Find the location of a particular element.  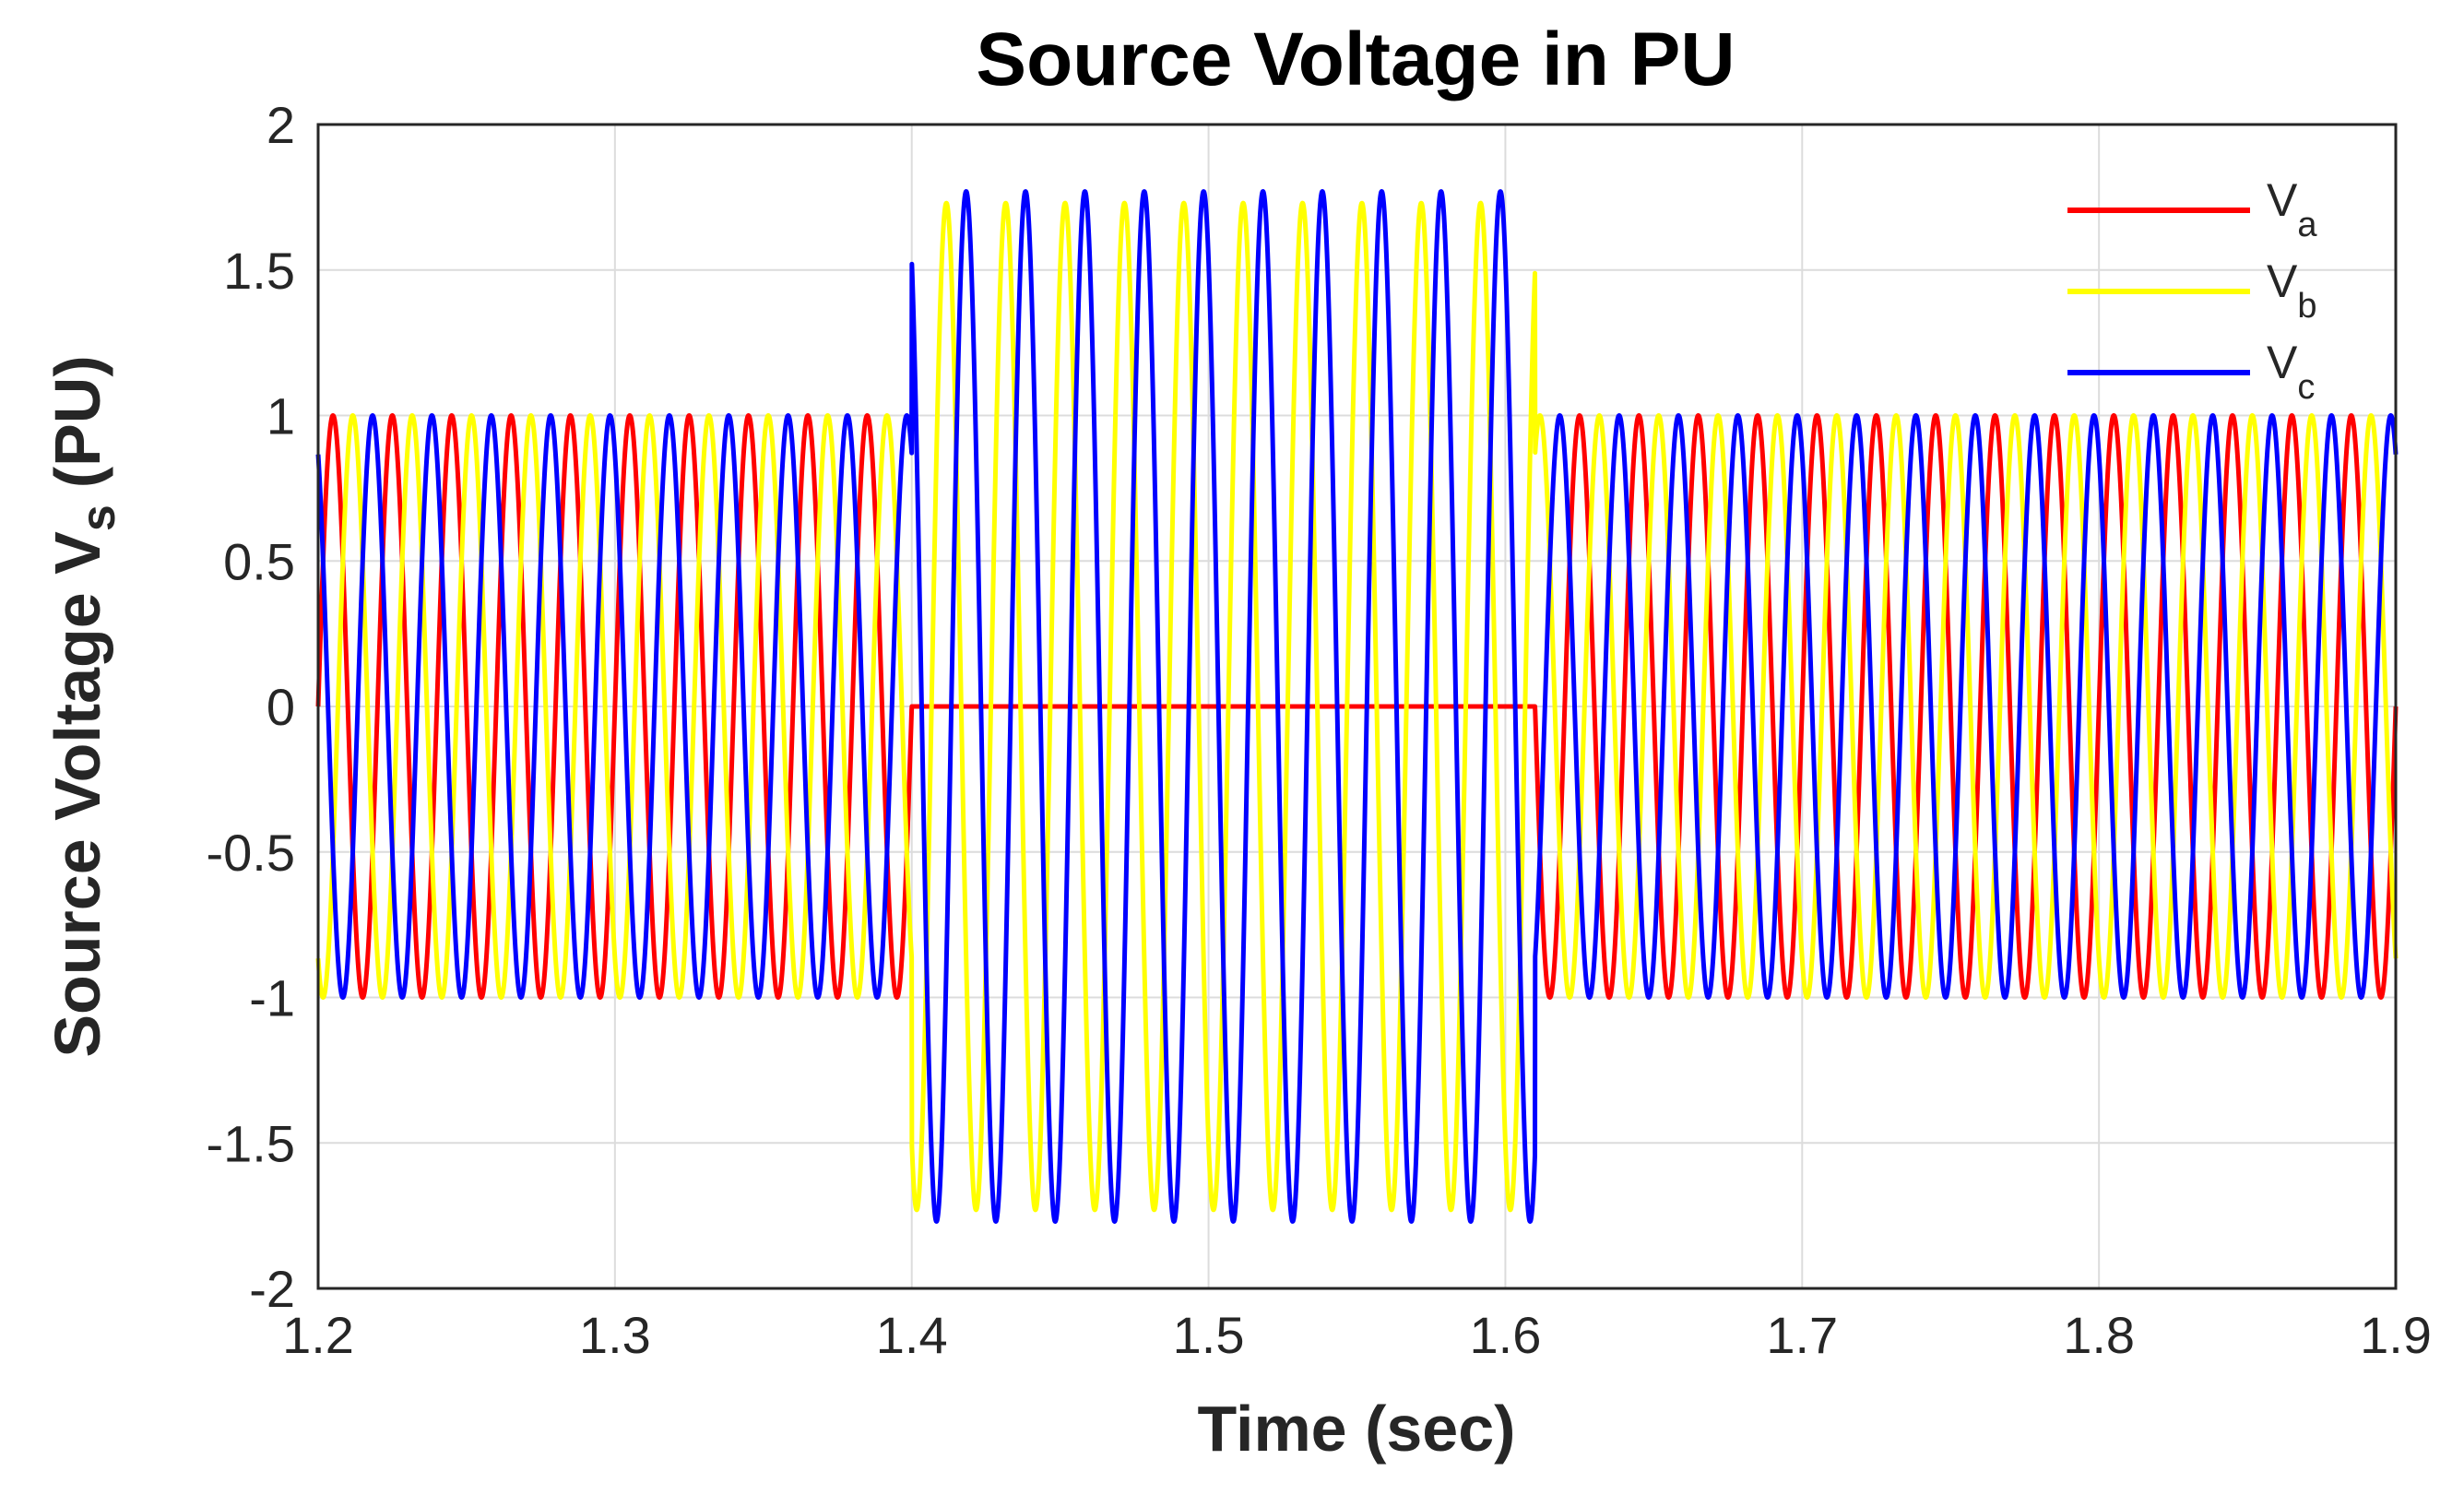

y-axis-title-suffix: (PU) is located at coordinates (77, 422).